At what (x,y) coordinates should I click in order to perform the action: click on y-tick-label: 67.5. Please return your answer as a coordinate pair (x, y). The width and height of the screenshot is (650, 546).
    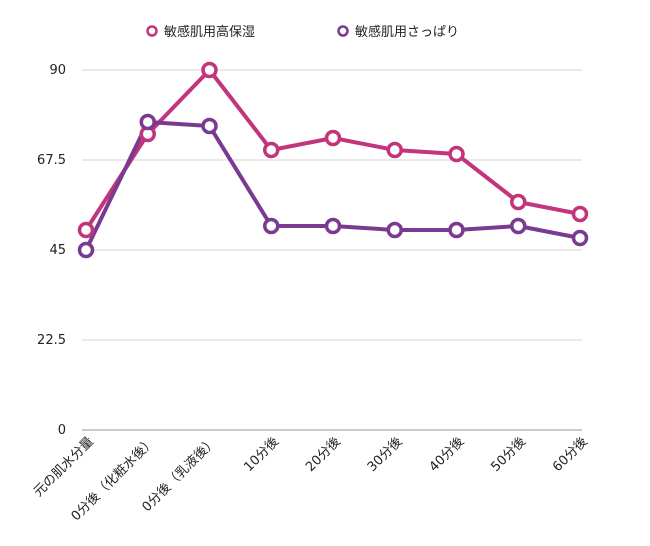
    Looking at the image, I should click on (51, 160).